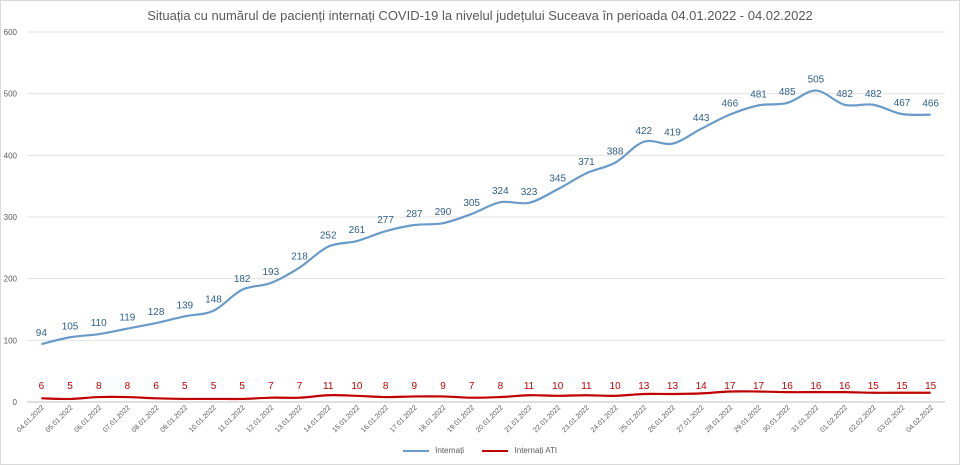 Image resolution: width=960 pixels, height=465 pixels. Describe the element at coordinates (500, 191) in the screenshot. I see `data-label-internati: 324` at that location.